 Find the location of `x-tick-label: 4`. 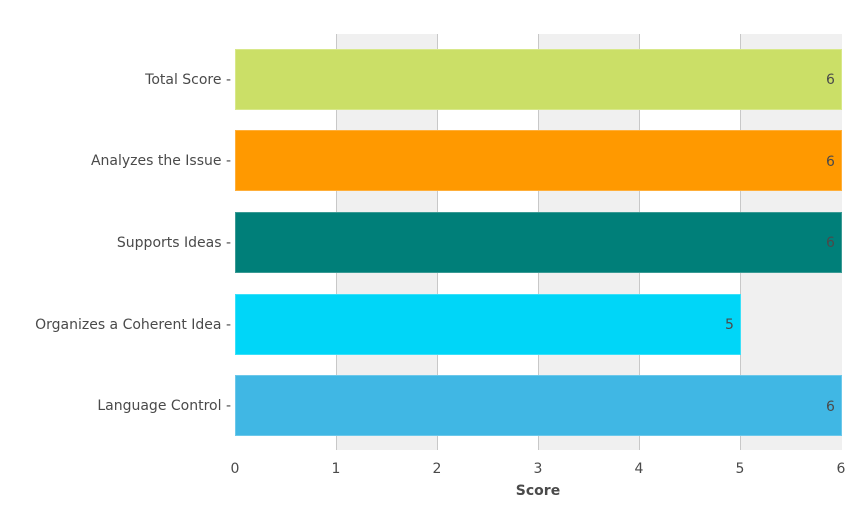

x-tick-label: 4 is located at coordinates (639, 469).